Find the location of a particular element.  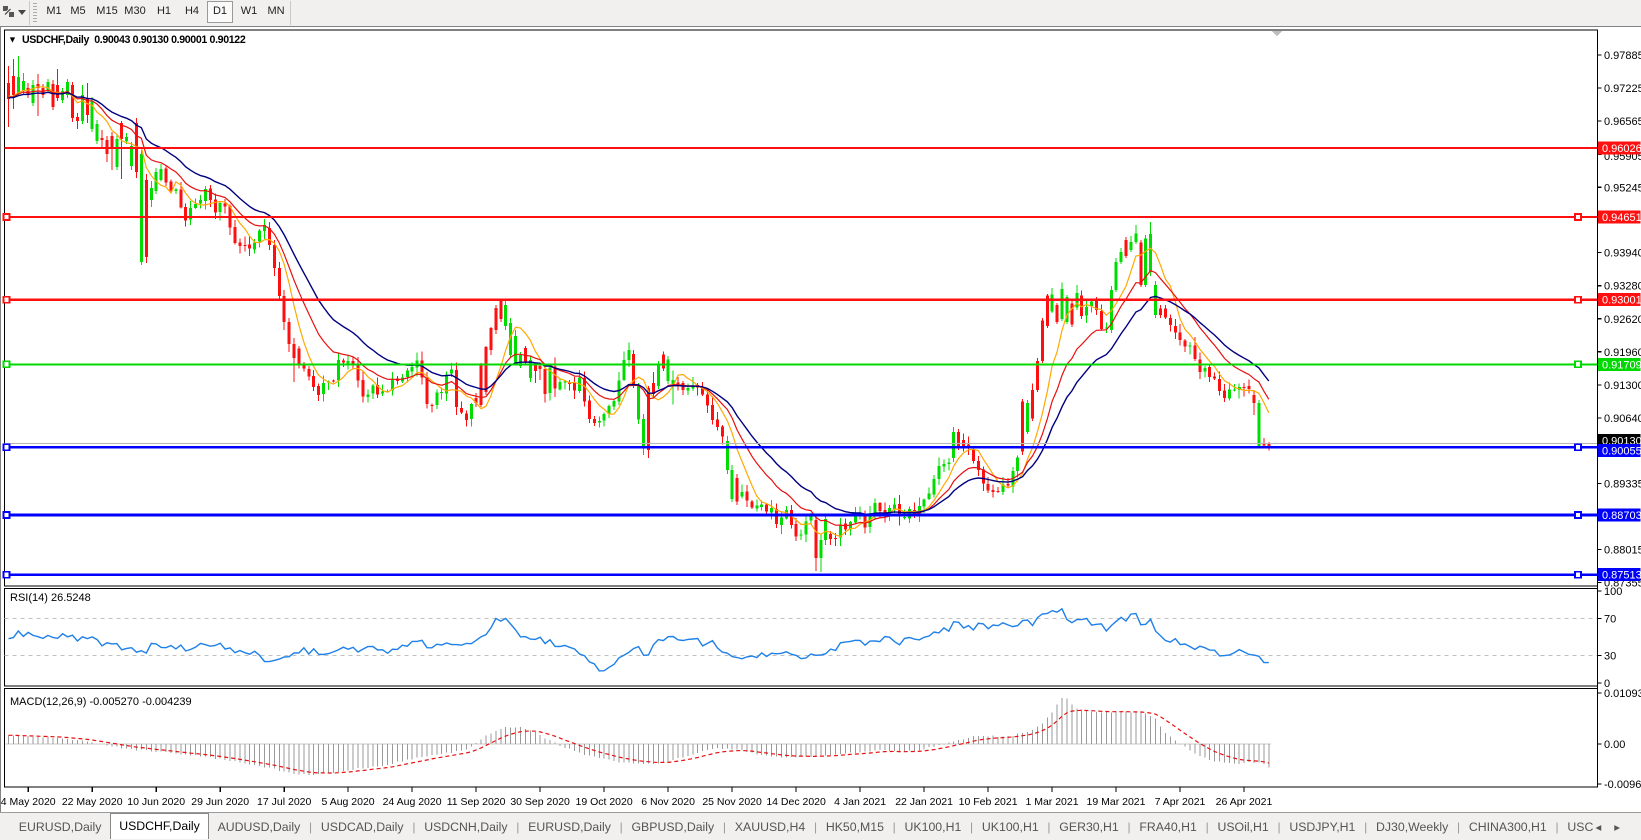

svg-text: 14 Dec 2020 is located at coordinates (796, 802).